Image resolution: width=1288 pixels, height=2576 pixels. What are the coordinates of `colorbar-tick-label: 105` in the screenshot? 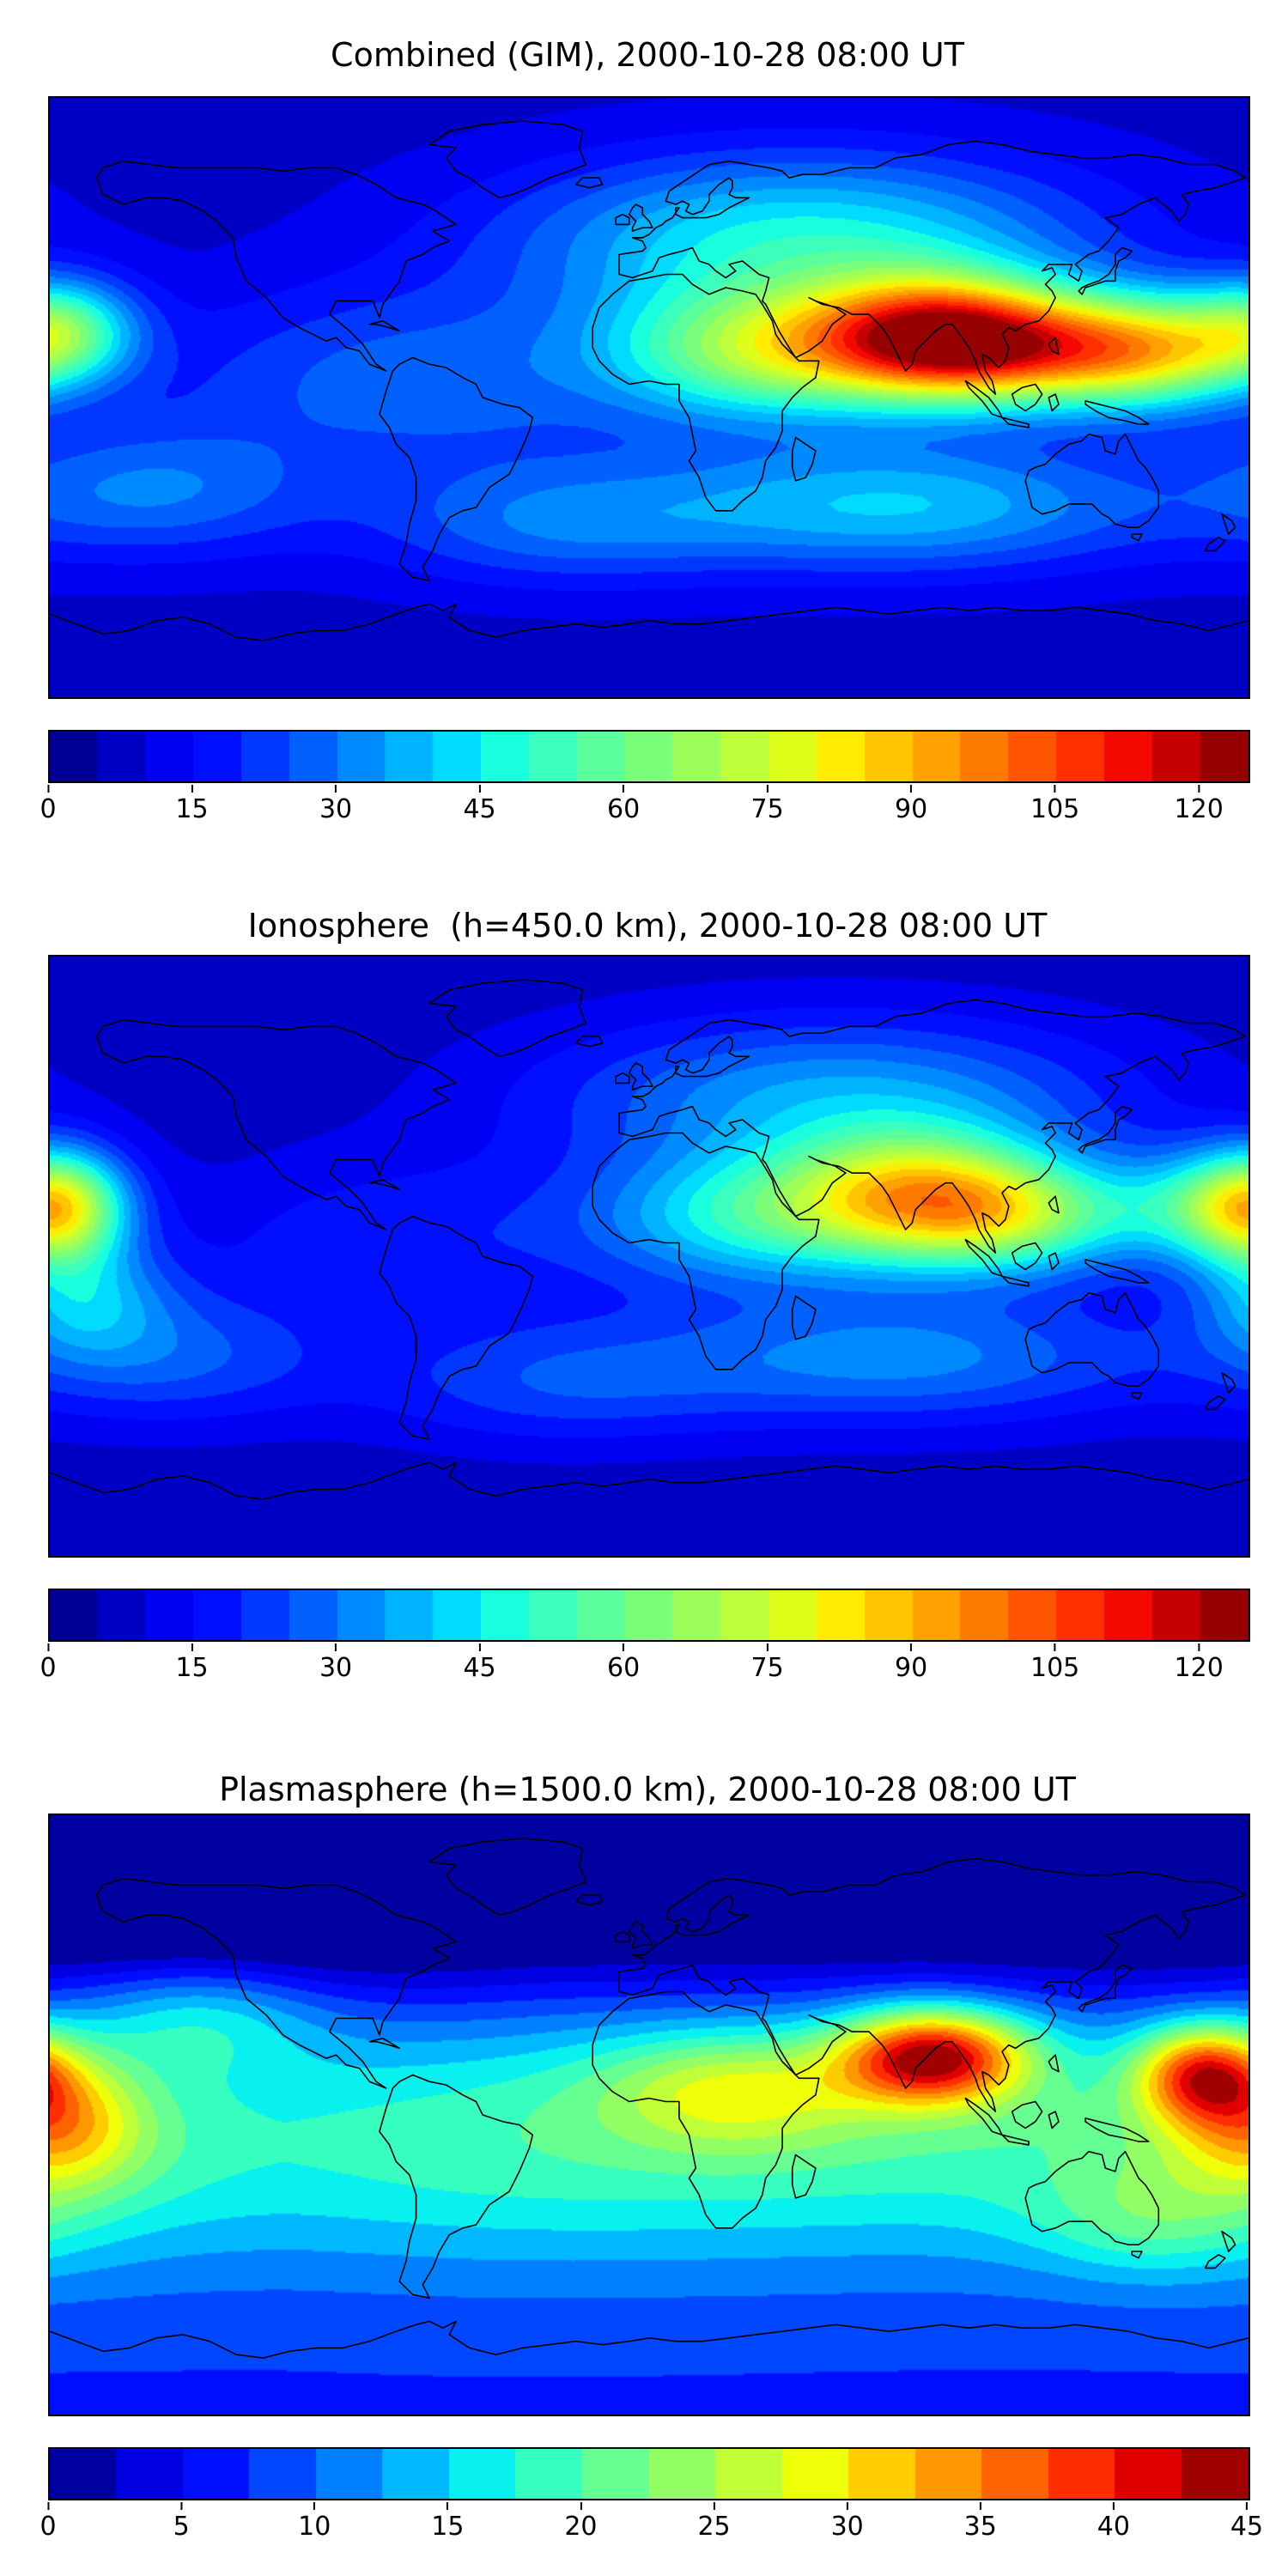 It's located at (1055, 1668).